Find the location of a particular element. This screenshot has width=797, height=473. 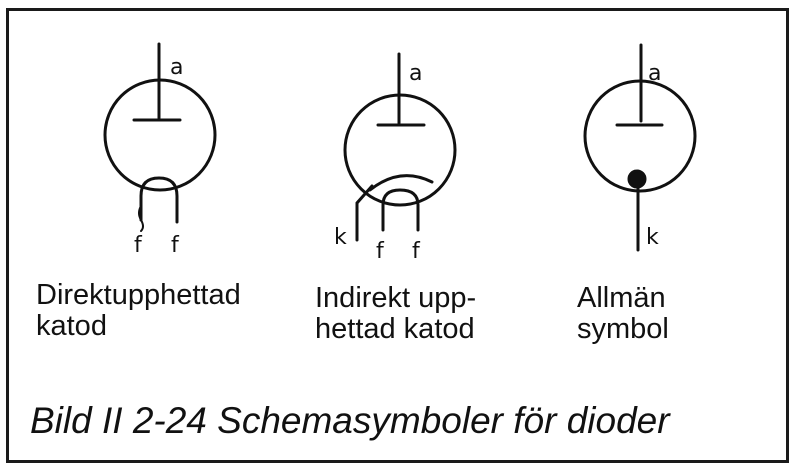

pin-label-f-1b: f is located at coordinates (175, 245).